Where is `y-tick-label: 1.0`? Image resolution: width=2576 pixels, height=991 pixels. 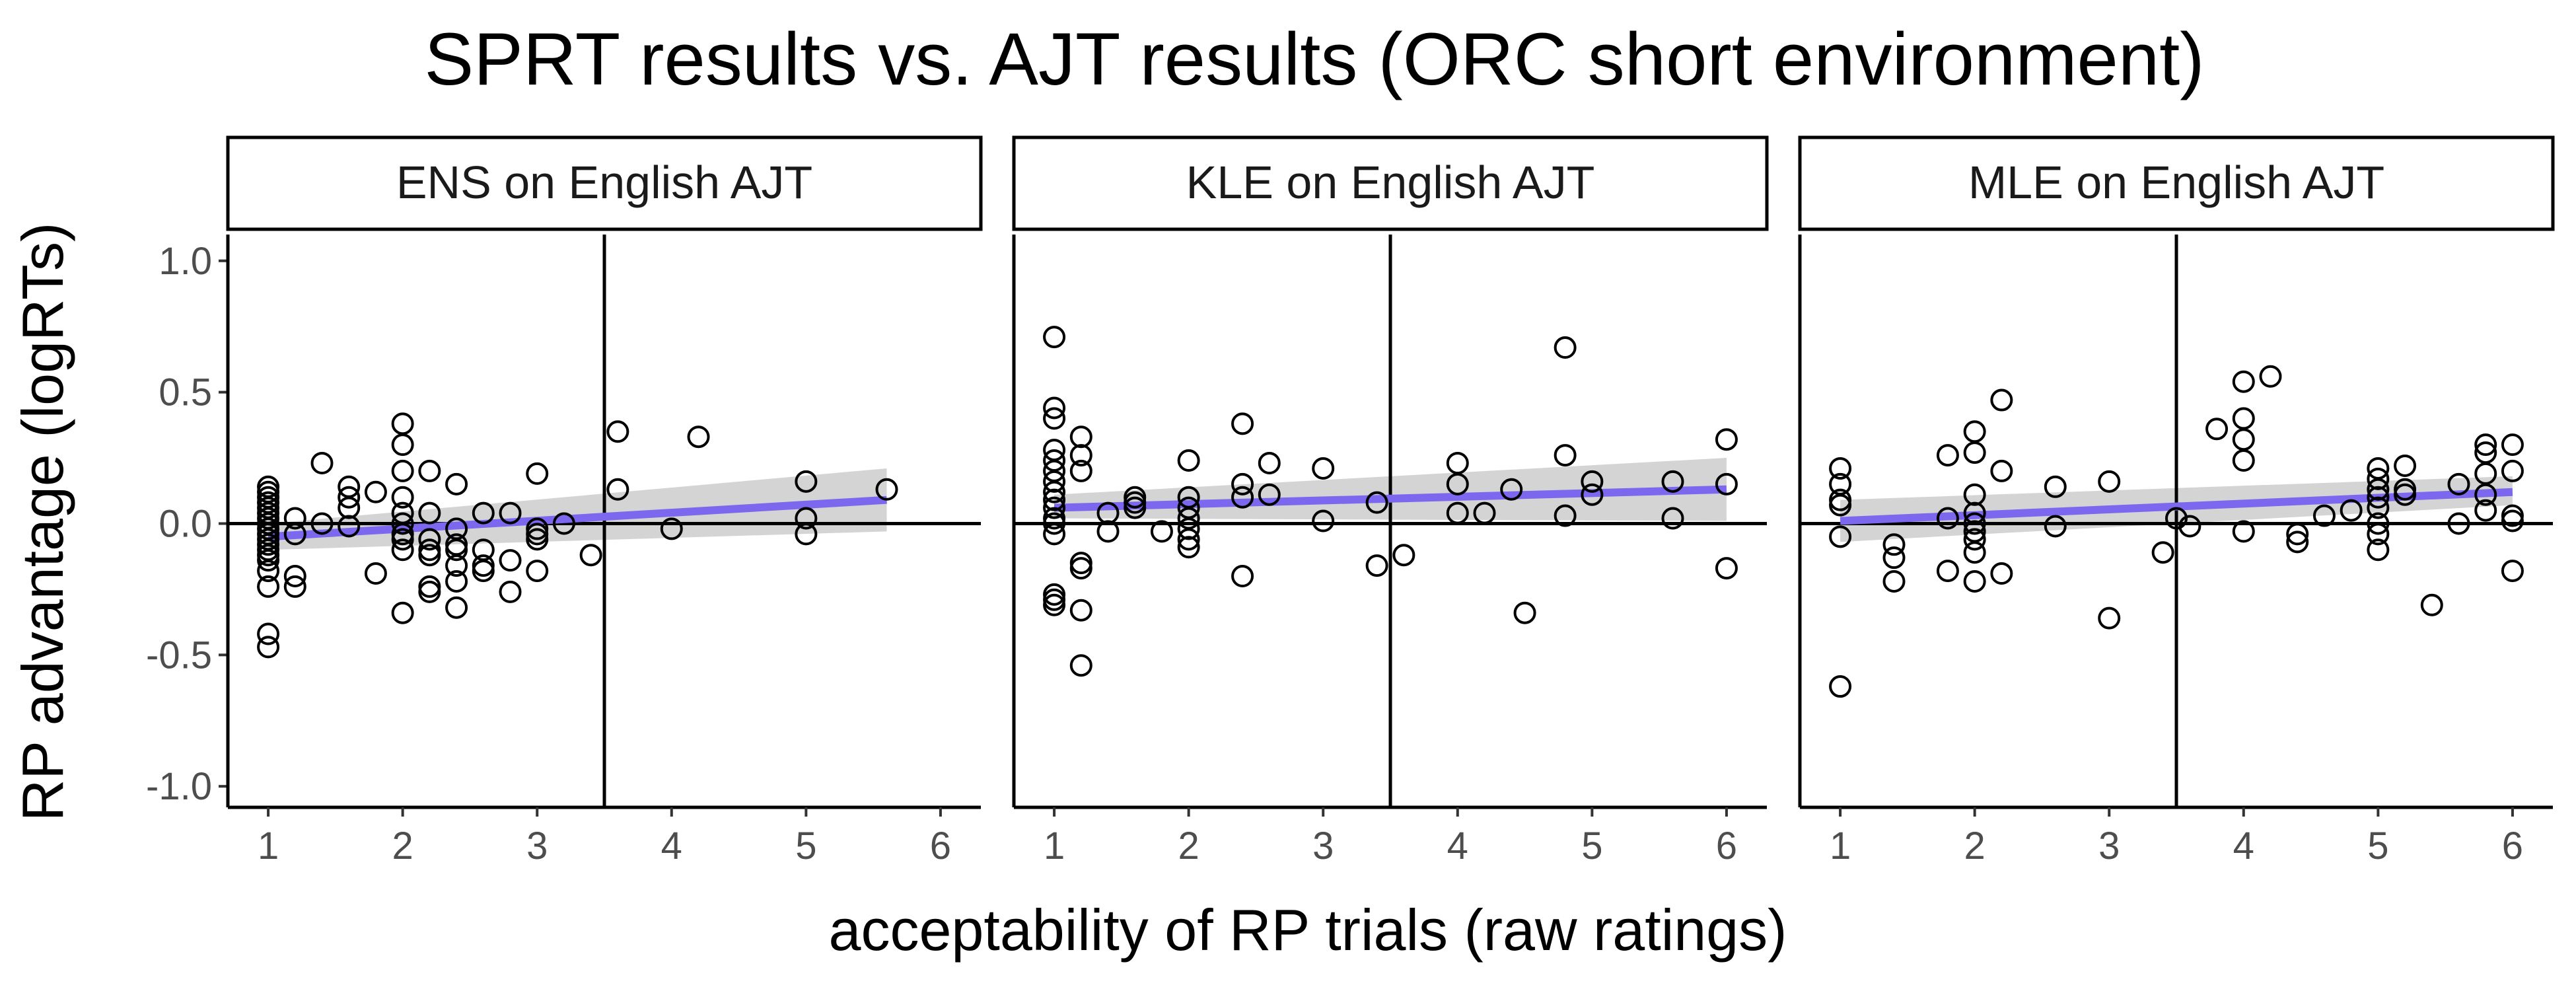
y-tick-label: 1.0 is located at coordinates (185, 261).